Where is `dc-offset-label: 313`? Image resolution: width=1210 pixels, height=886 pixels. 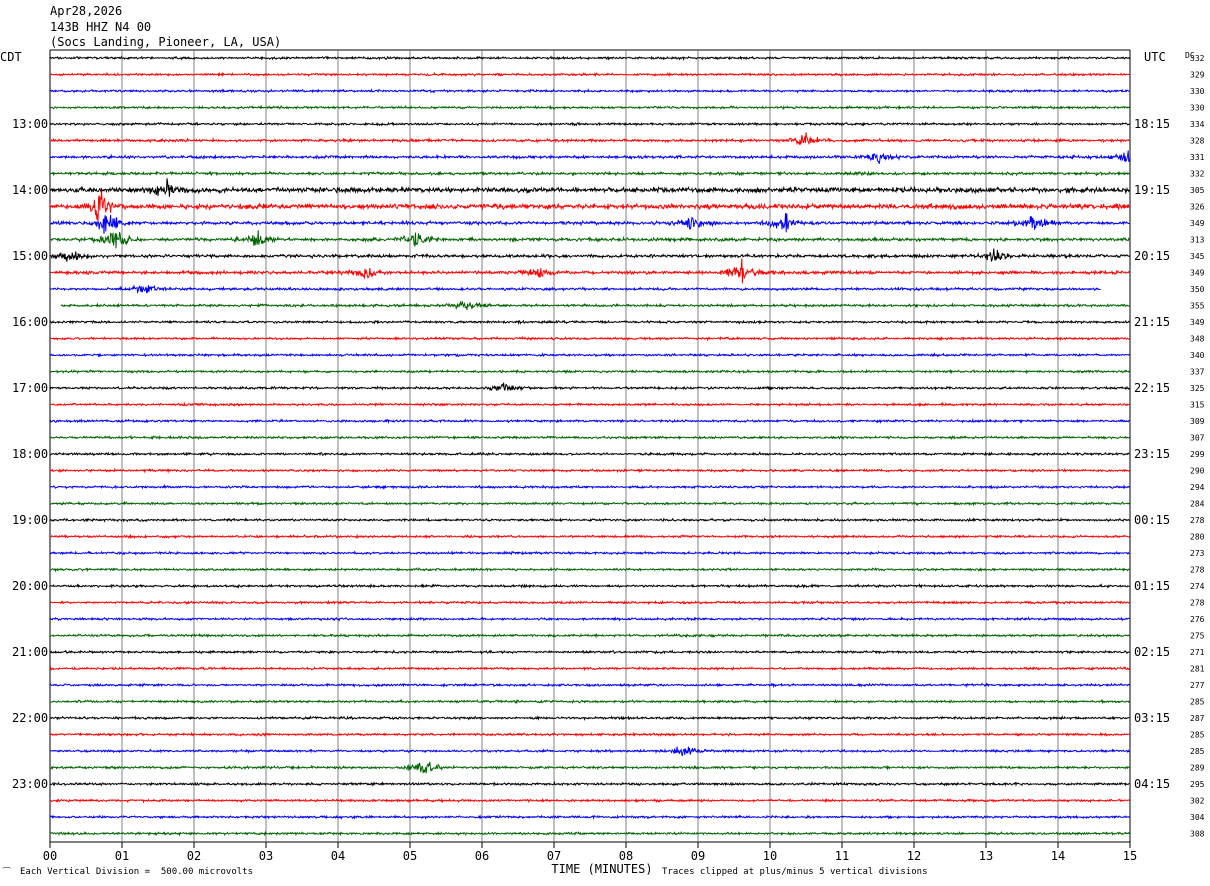
dc-offset-label: 313 is located at coordinates (1197, 240).